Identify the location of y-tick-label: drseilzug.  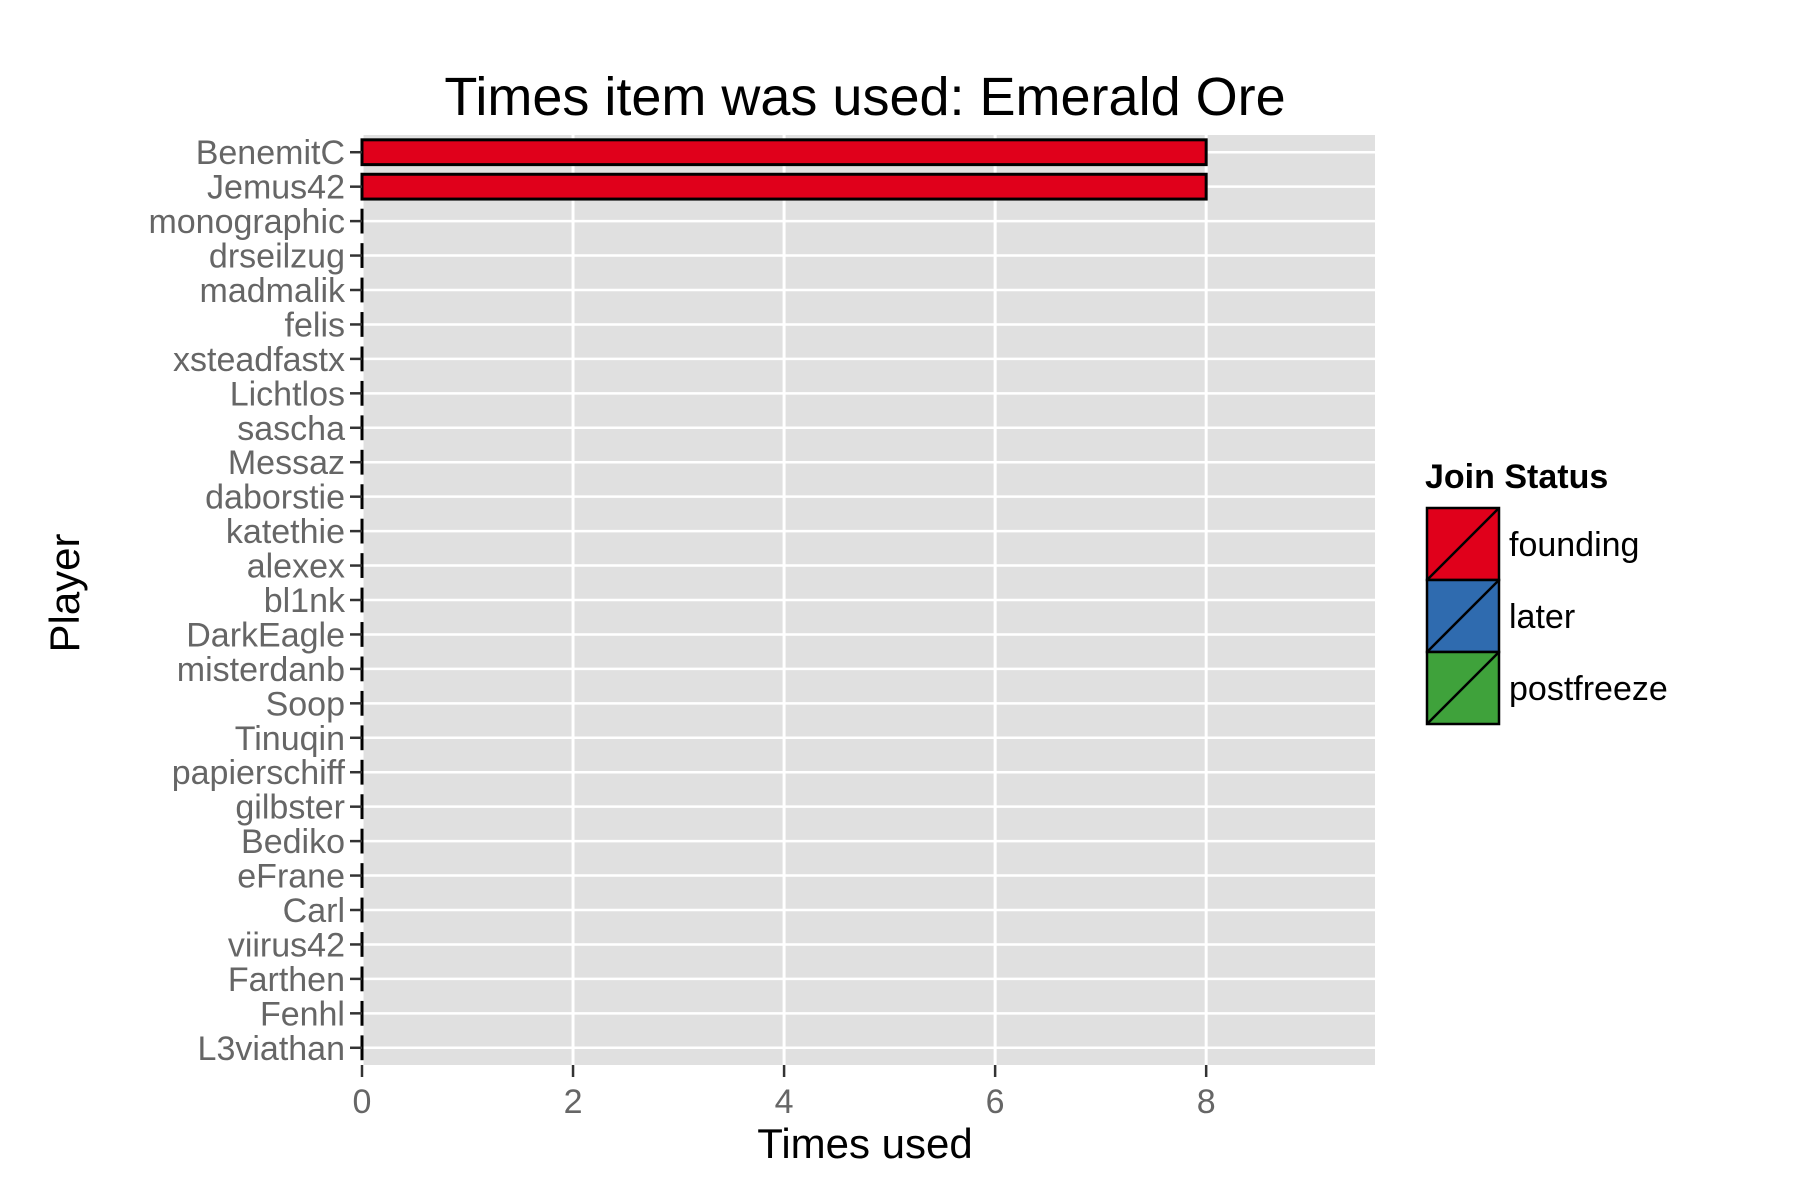
(277, 257).